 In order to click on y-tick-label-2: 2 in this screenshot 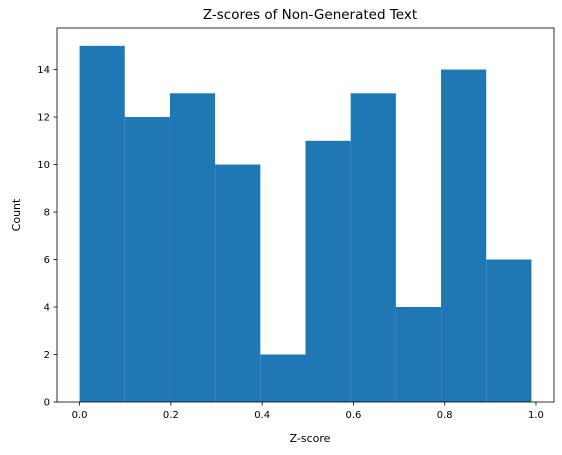, I will do `click(47, 355)`.